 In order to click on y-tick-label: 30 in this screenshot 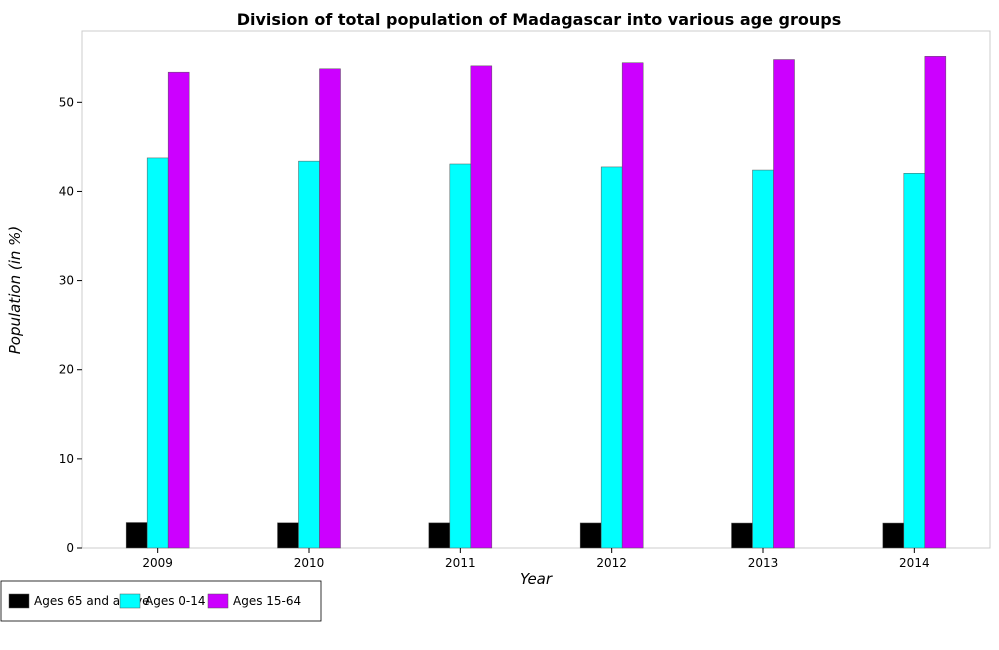, I will do `click(66, 281)`.